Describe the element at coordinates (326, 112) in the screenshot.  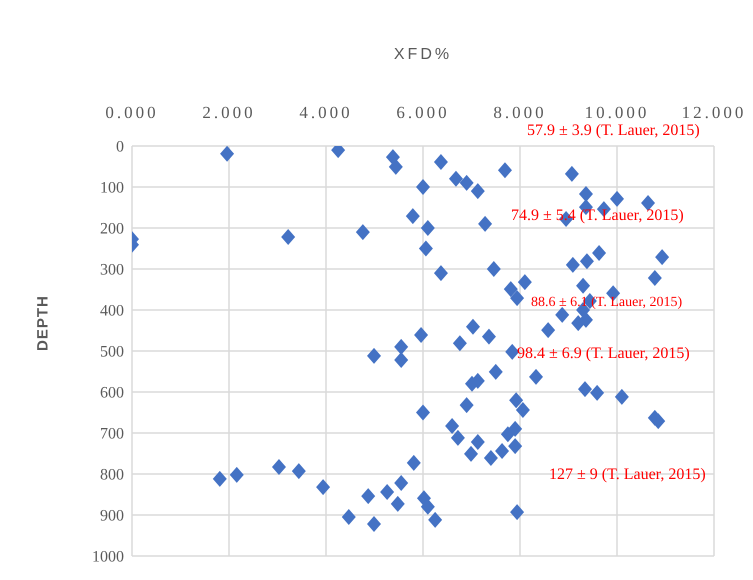
I see `x-tick-label: 4.000` at that location.